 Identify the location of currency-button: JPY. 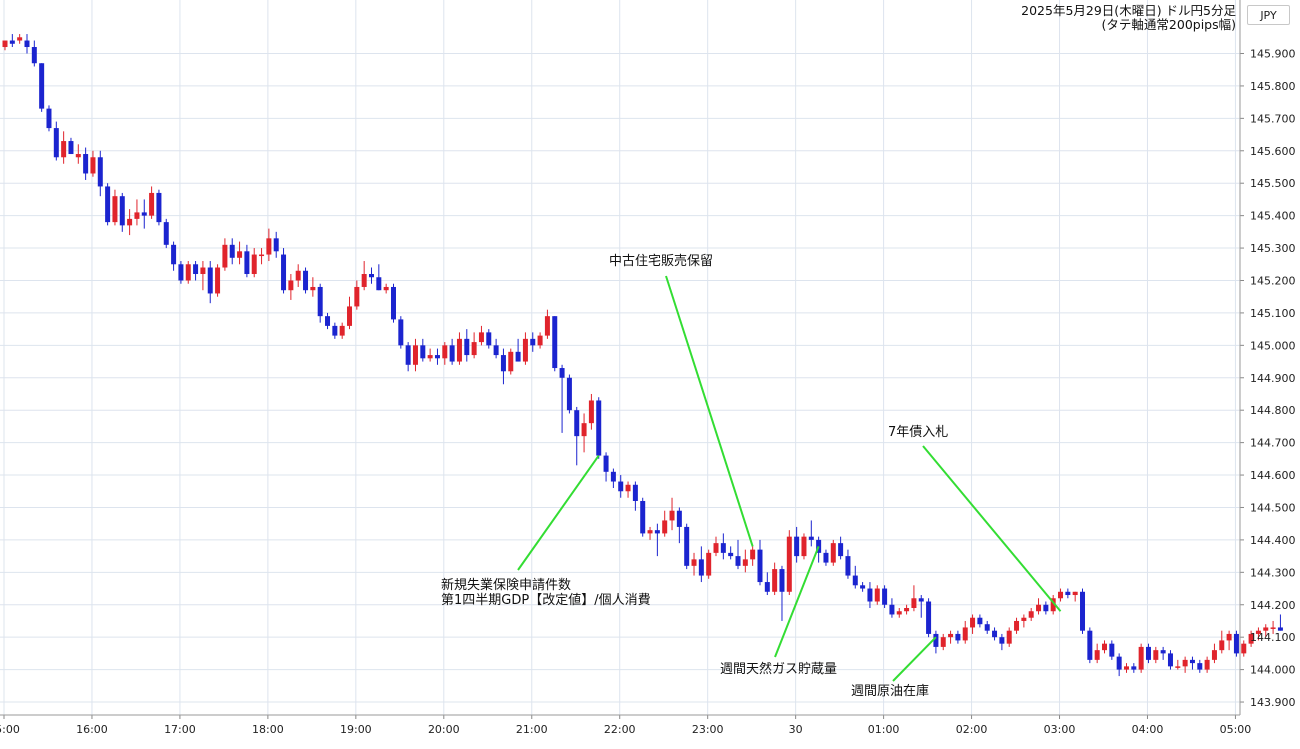
(1268, 15).